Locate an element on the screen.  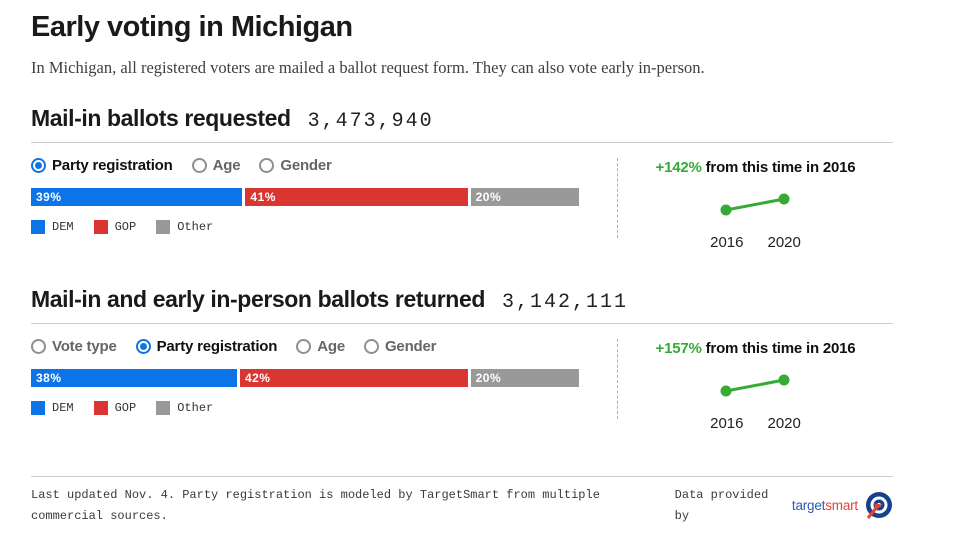
breakdown-radio-group: Vote type Party registration Age Gender is located at coordinates (324, 347).